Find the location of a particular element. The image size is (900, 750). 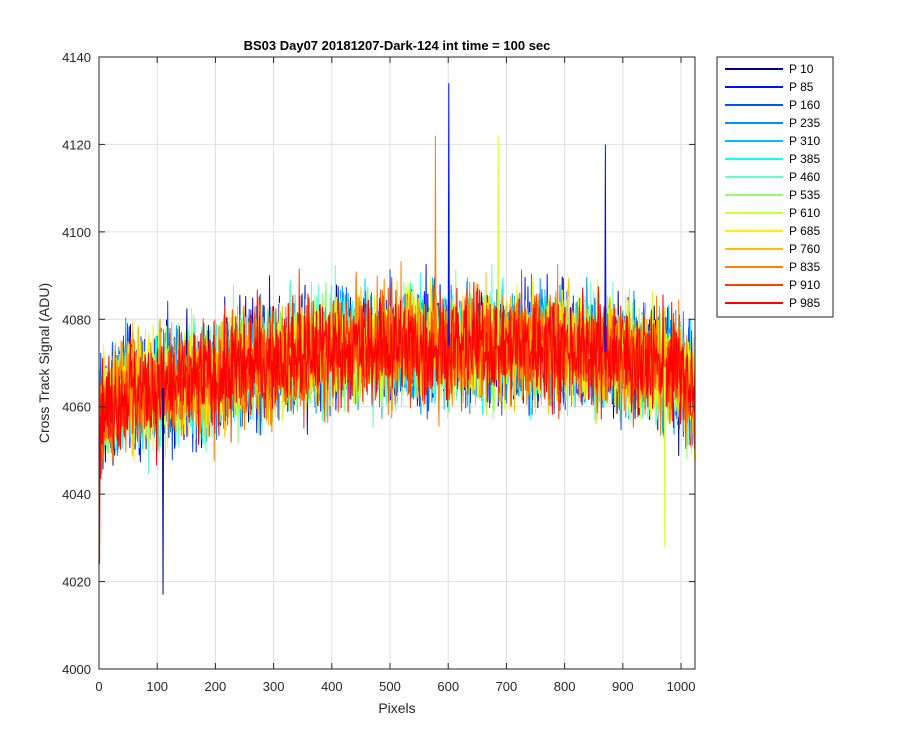

x-tick-label: 500 is located at coordinates (390, 686).